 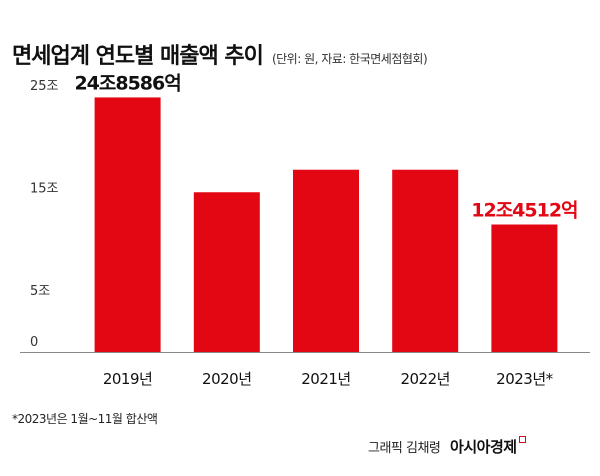 What do you see at coordinates (524, 379) in the screenshot?
I see `x-tick-label: 2023년*` at bounding box center [524, 379].